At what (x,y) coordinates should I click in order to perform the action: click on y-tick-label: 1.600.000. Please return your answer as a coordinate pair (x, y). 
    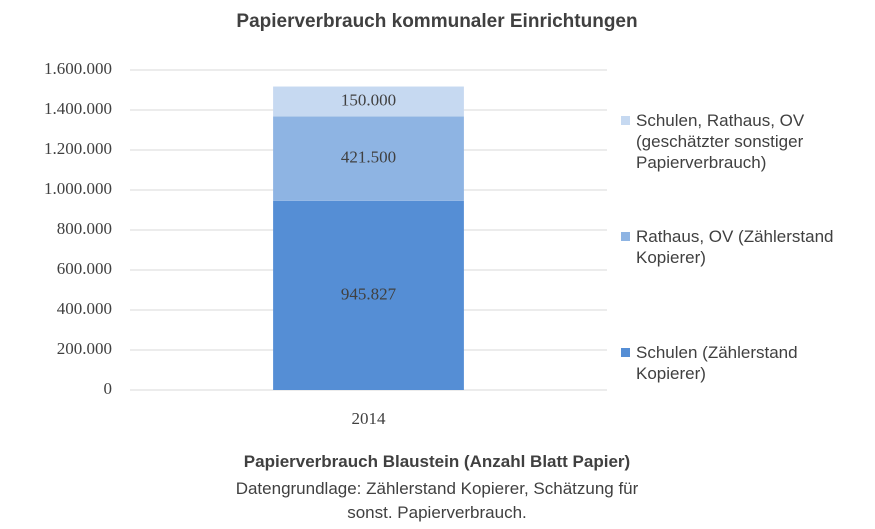
    Looking at the image, I should click on (78, 68).